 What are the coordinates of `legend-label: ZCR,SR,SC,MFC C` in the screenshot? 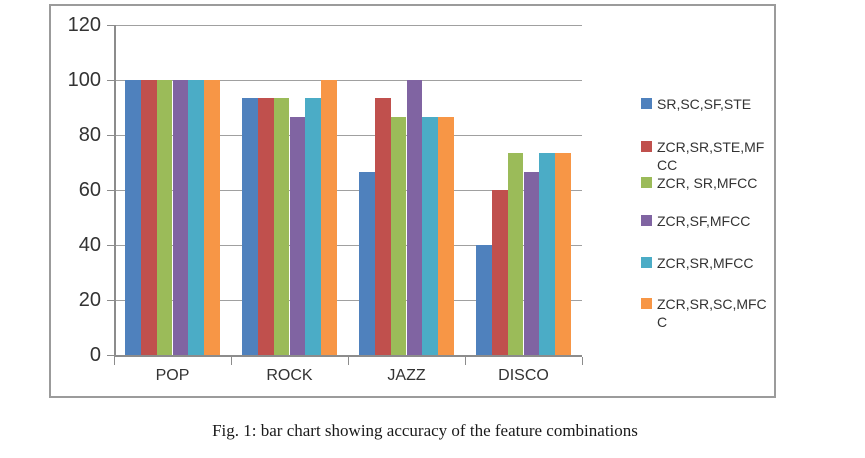 It's located at (712, 313).